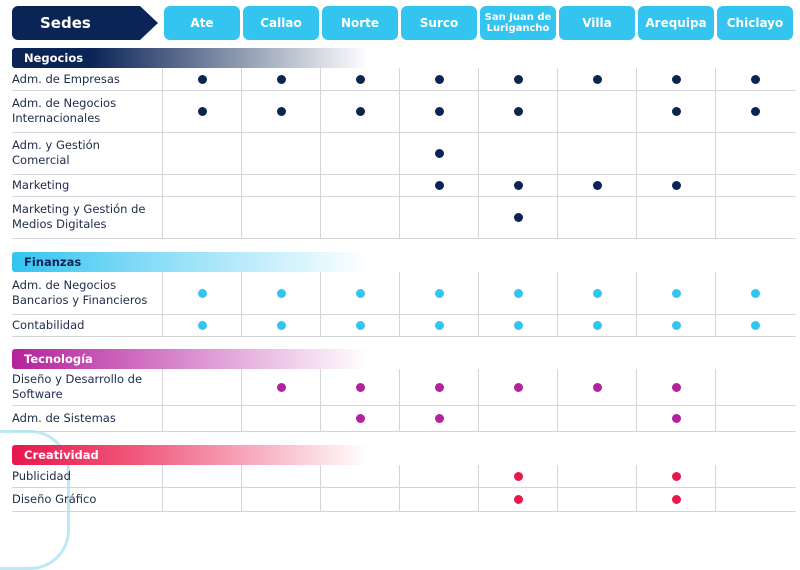 This screenshot has height=570, width=800. I want to click on category-finanzas: Finanzas, so click(190, 262).